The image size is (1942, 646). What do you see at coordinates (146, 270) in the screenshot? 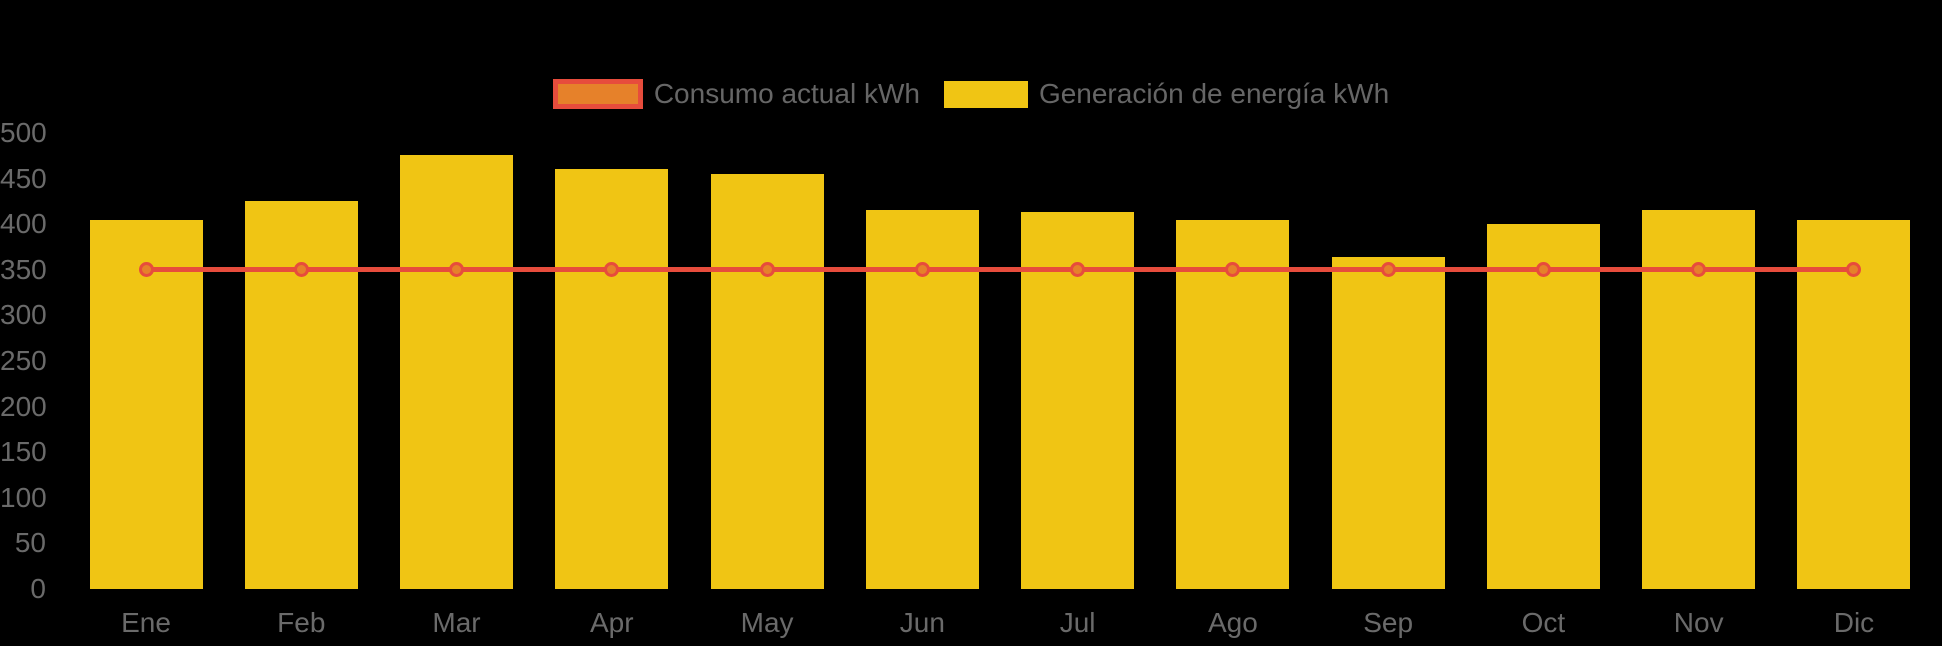
I see `line-point-ene` at bounding box center [146, 270].